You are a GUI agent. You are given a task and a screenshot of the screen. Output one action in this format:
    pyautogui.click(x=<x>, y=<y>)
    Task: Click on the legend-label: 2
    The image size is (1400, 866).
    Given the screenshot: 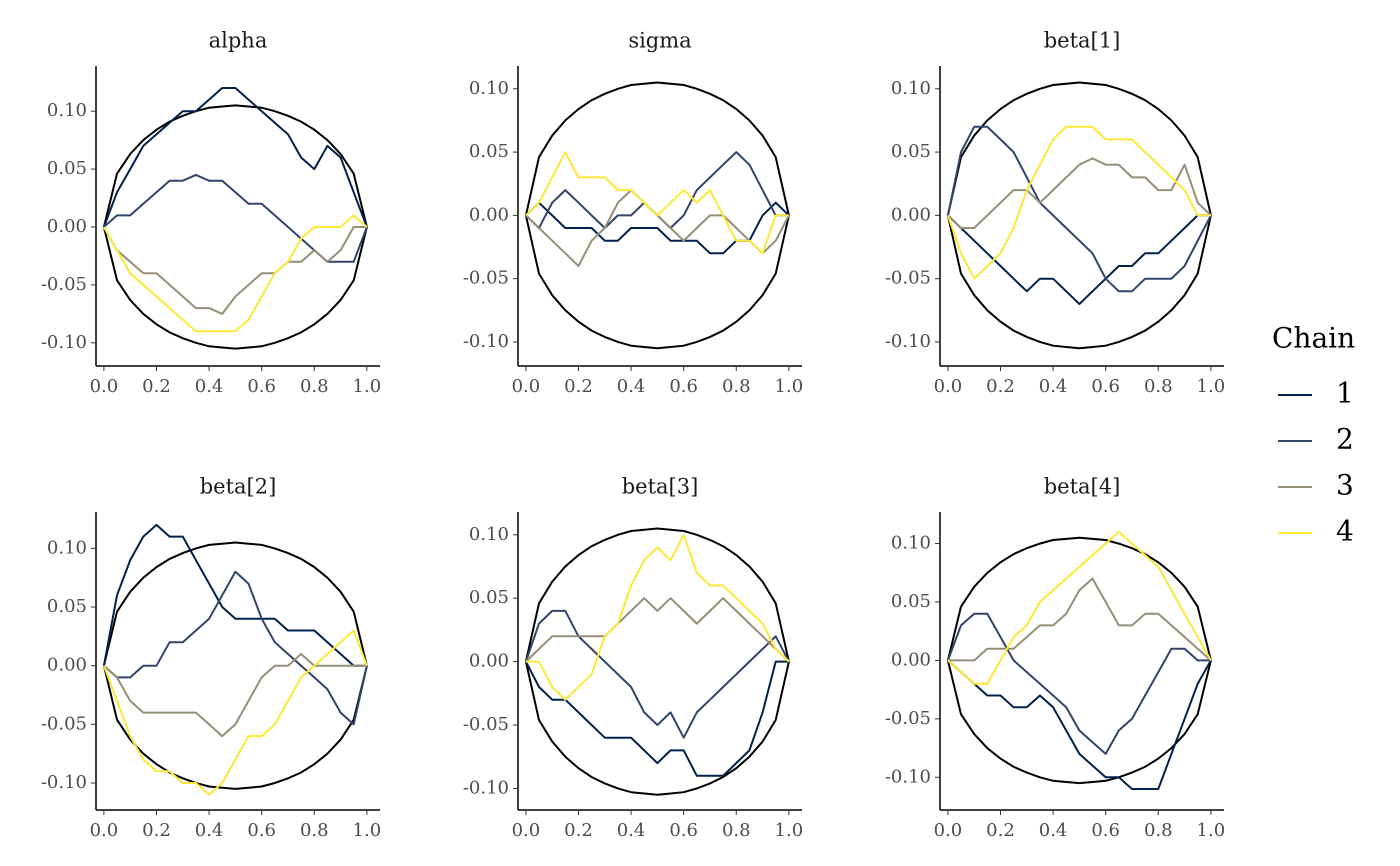 What is the action you would take?
    pyautogui.click(x=1345, y=439)
    